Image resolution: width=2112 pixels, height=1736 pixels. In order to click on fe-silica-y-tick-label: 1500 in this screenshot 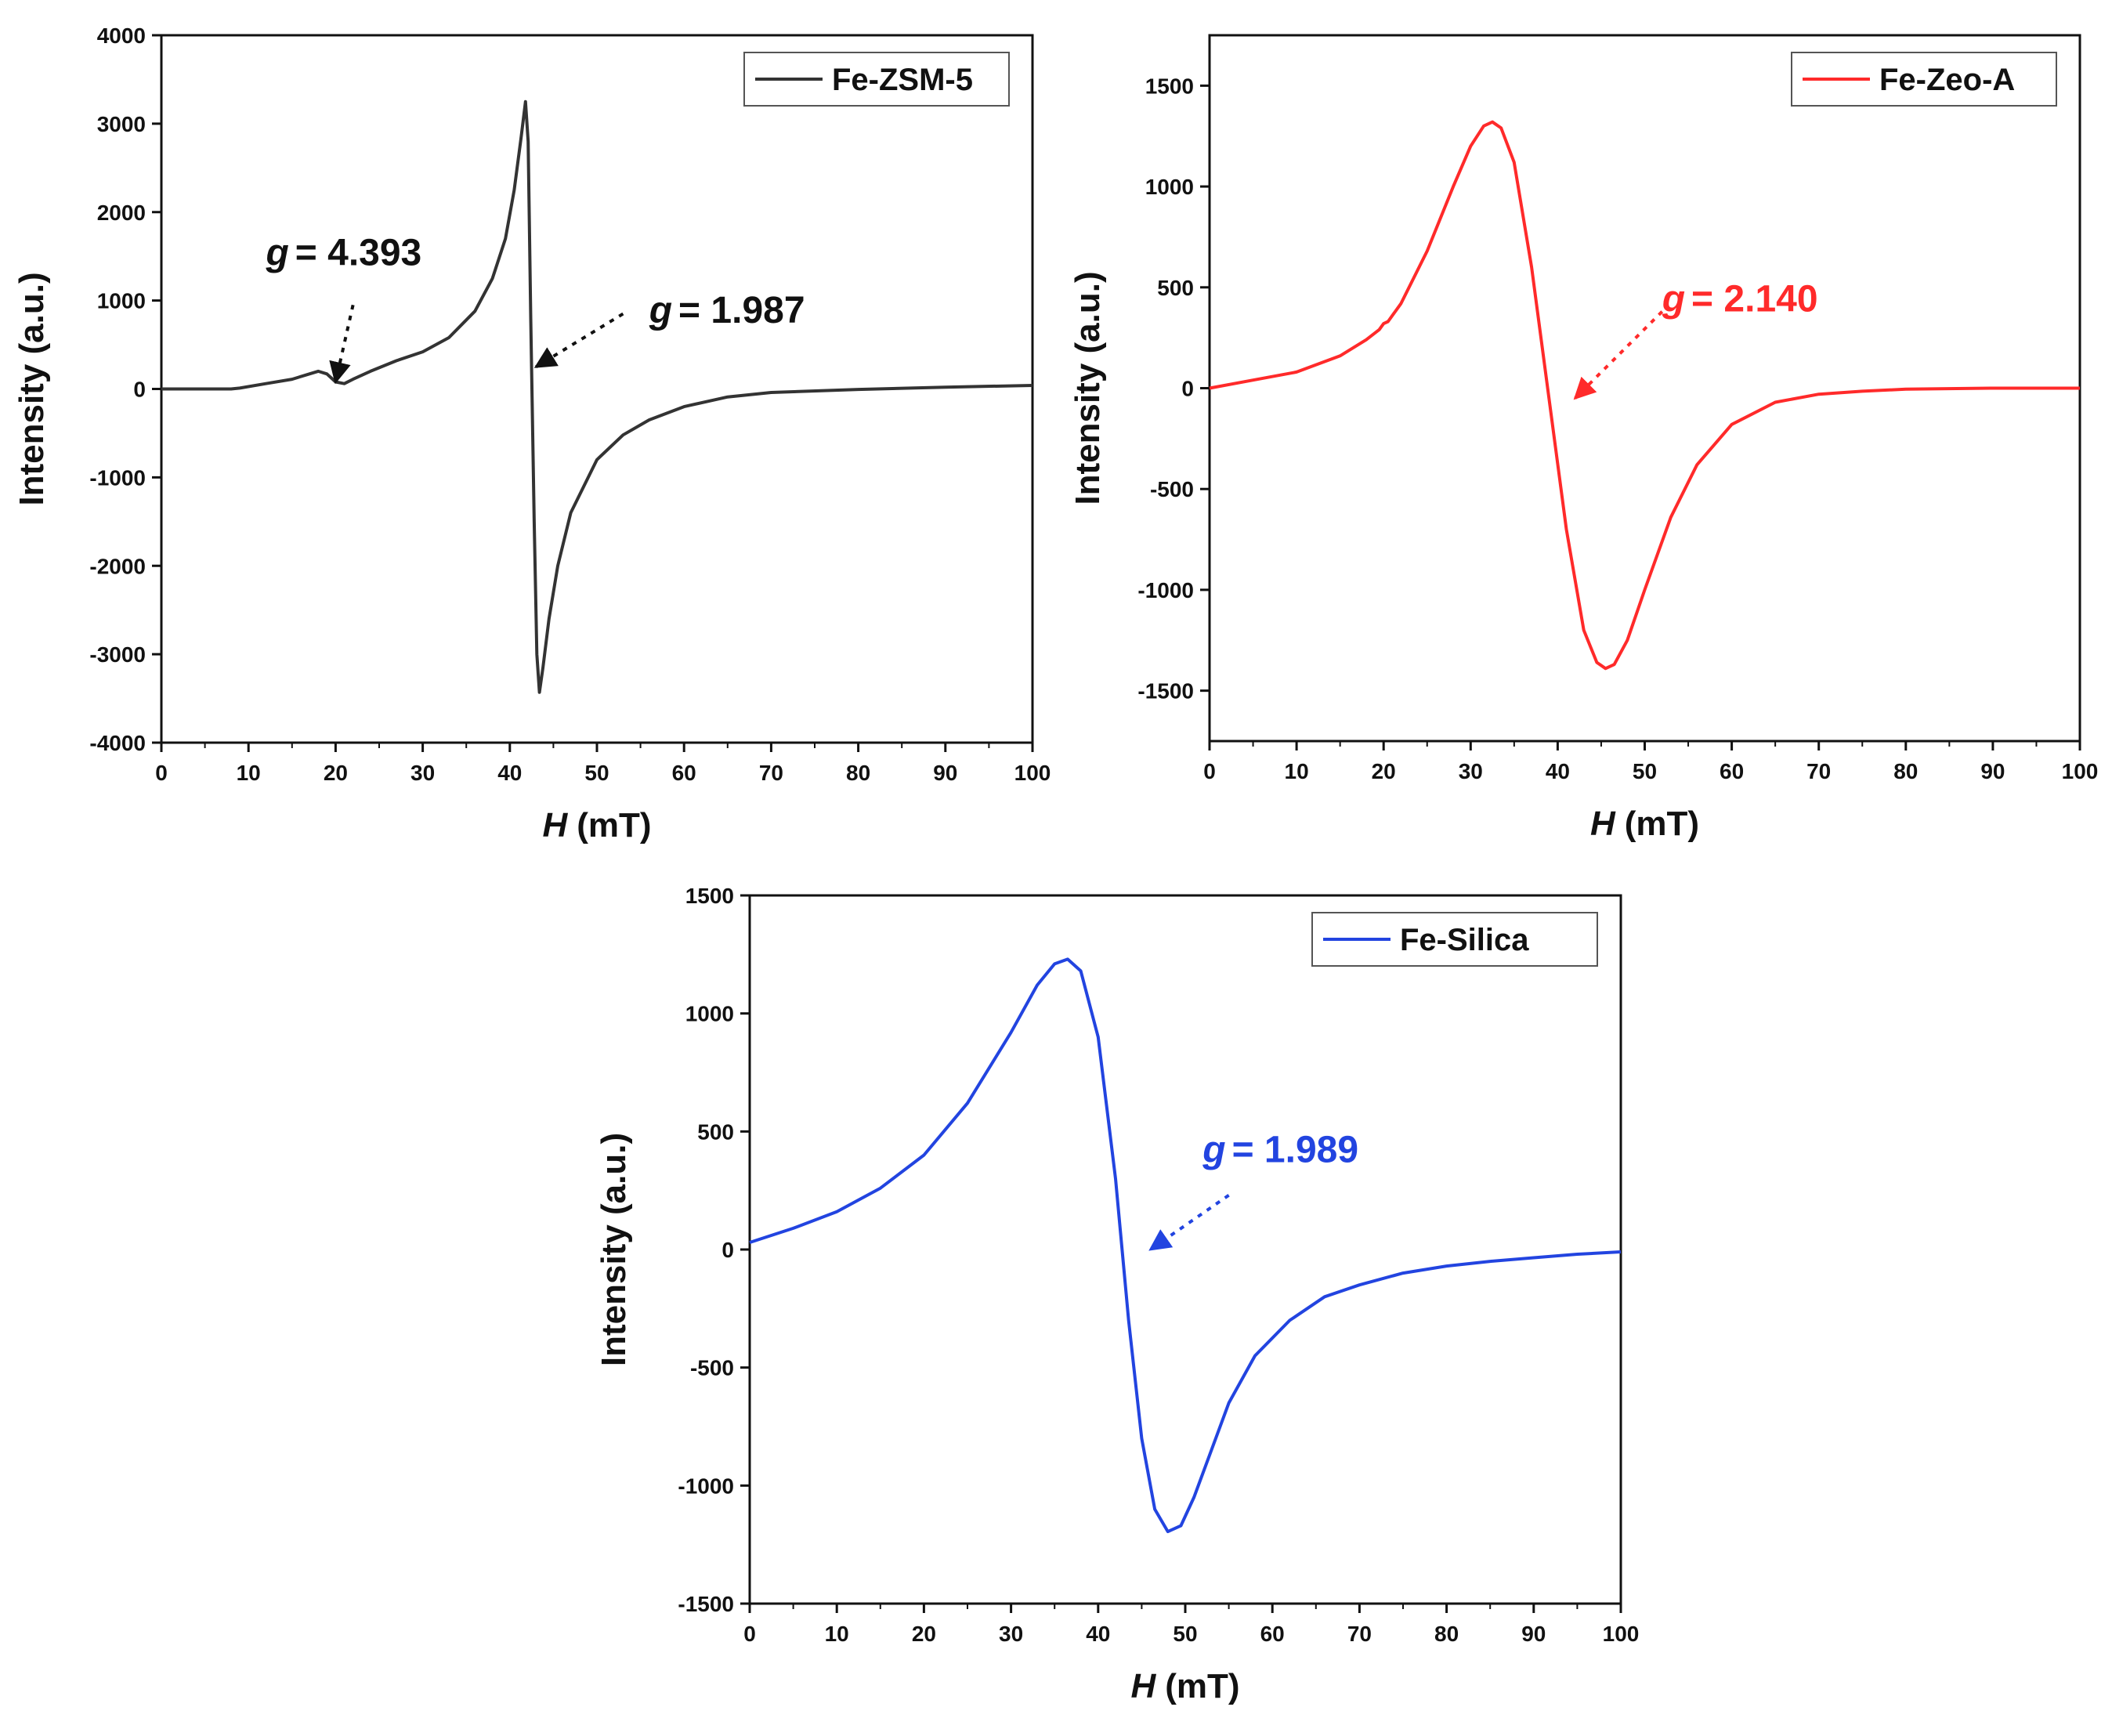, I will do `click(709, 896)`.